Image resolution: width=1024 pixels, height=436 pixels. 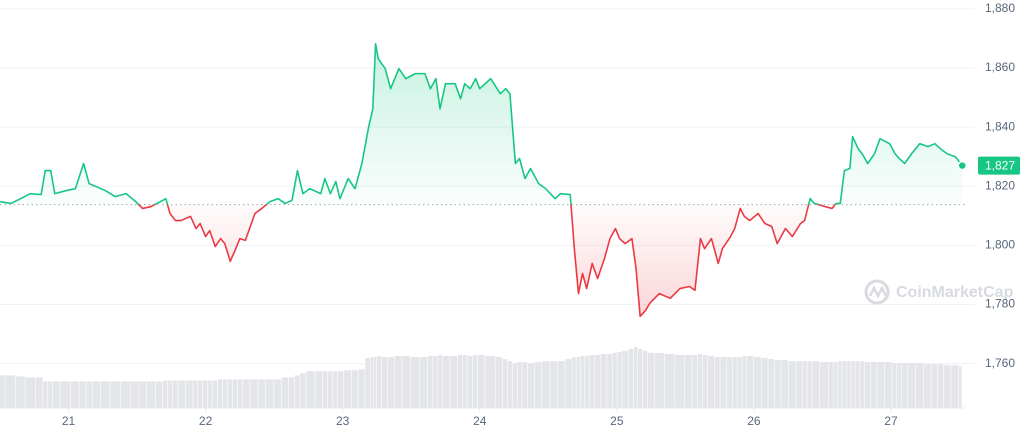 What do you see at coordinates (206, 421) in the screenshot?
I see `x-tick-label: 22` at bounding box center [206, 421].